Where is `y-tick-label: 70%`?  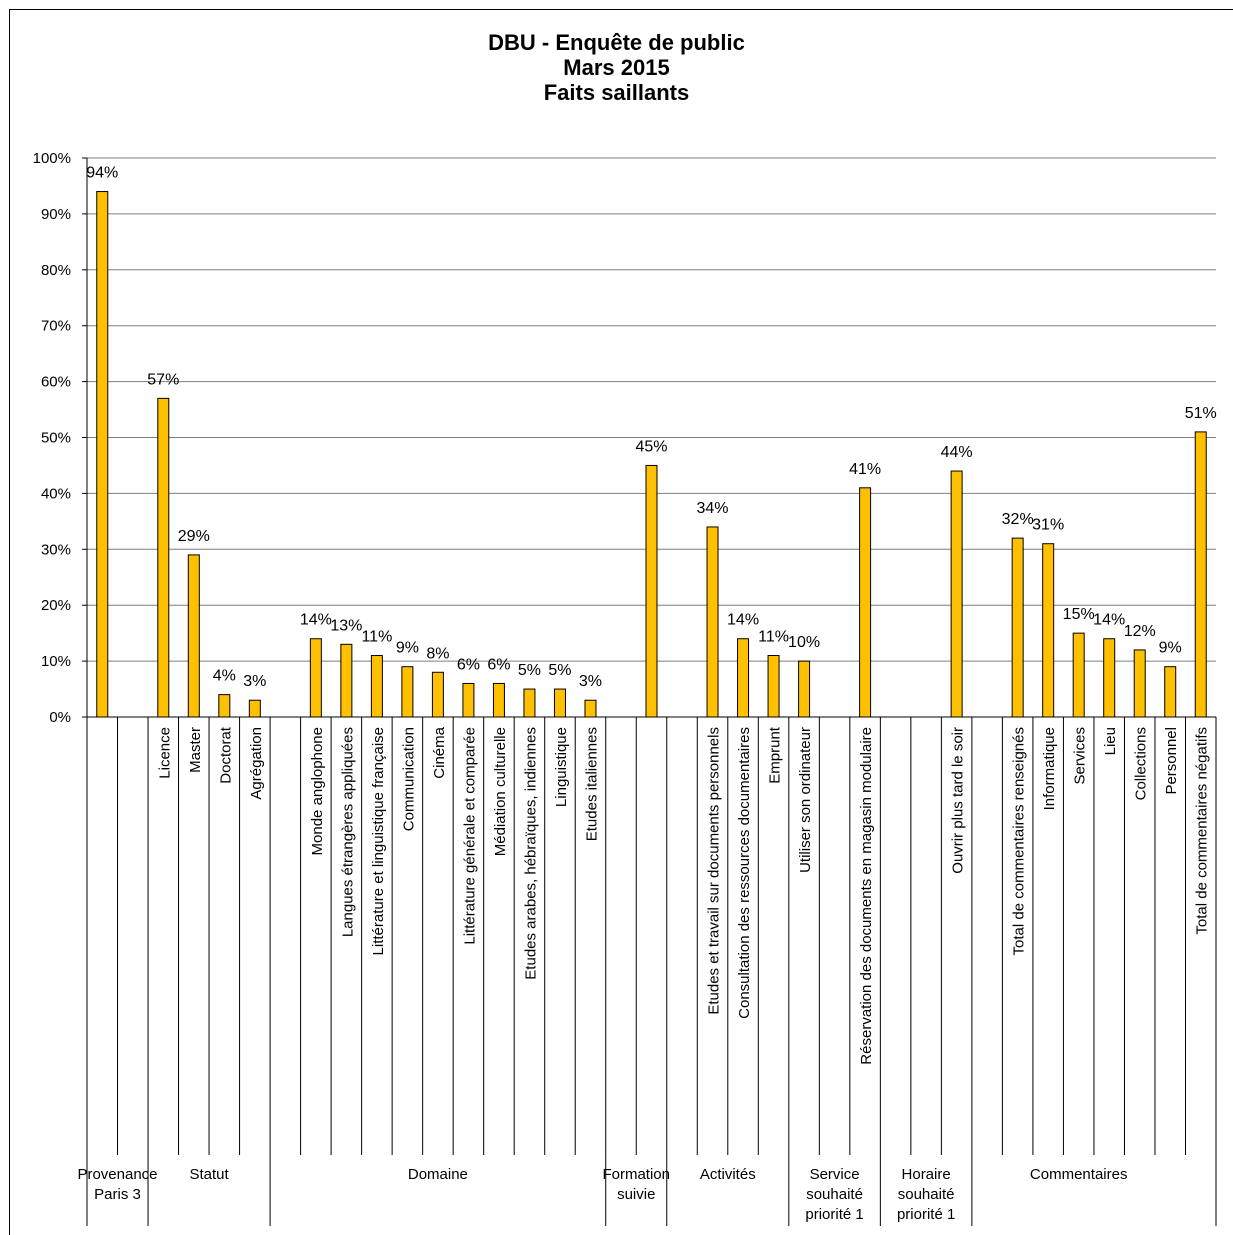
y-tick-label: 70% is located at coordinates (56, 326).